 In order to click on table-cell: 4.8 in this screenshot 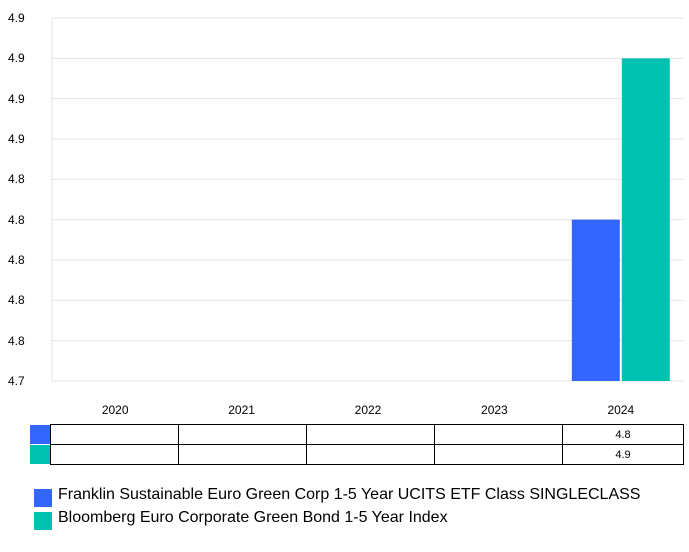, I will do `click(623, 434)`.